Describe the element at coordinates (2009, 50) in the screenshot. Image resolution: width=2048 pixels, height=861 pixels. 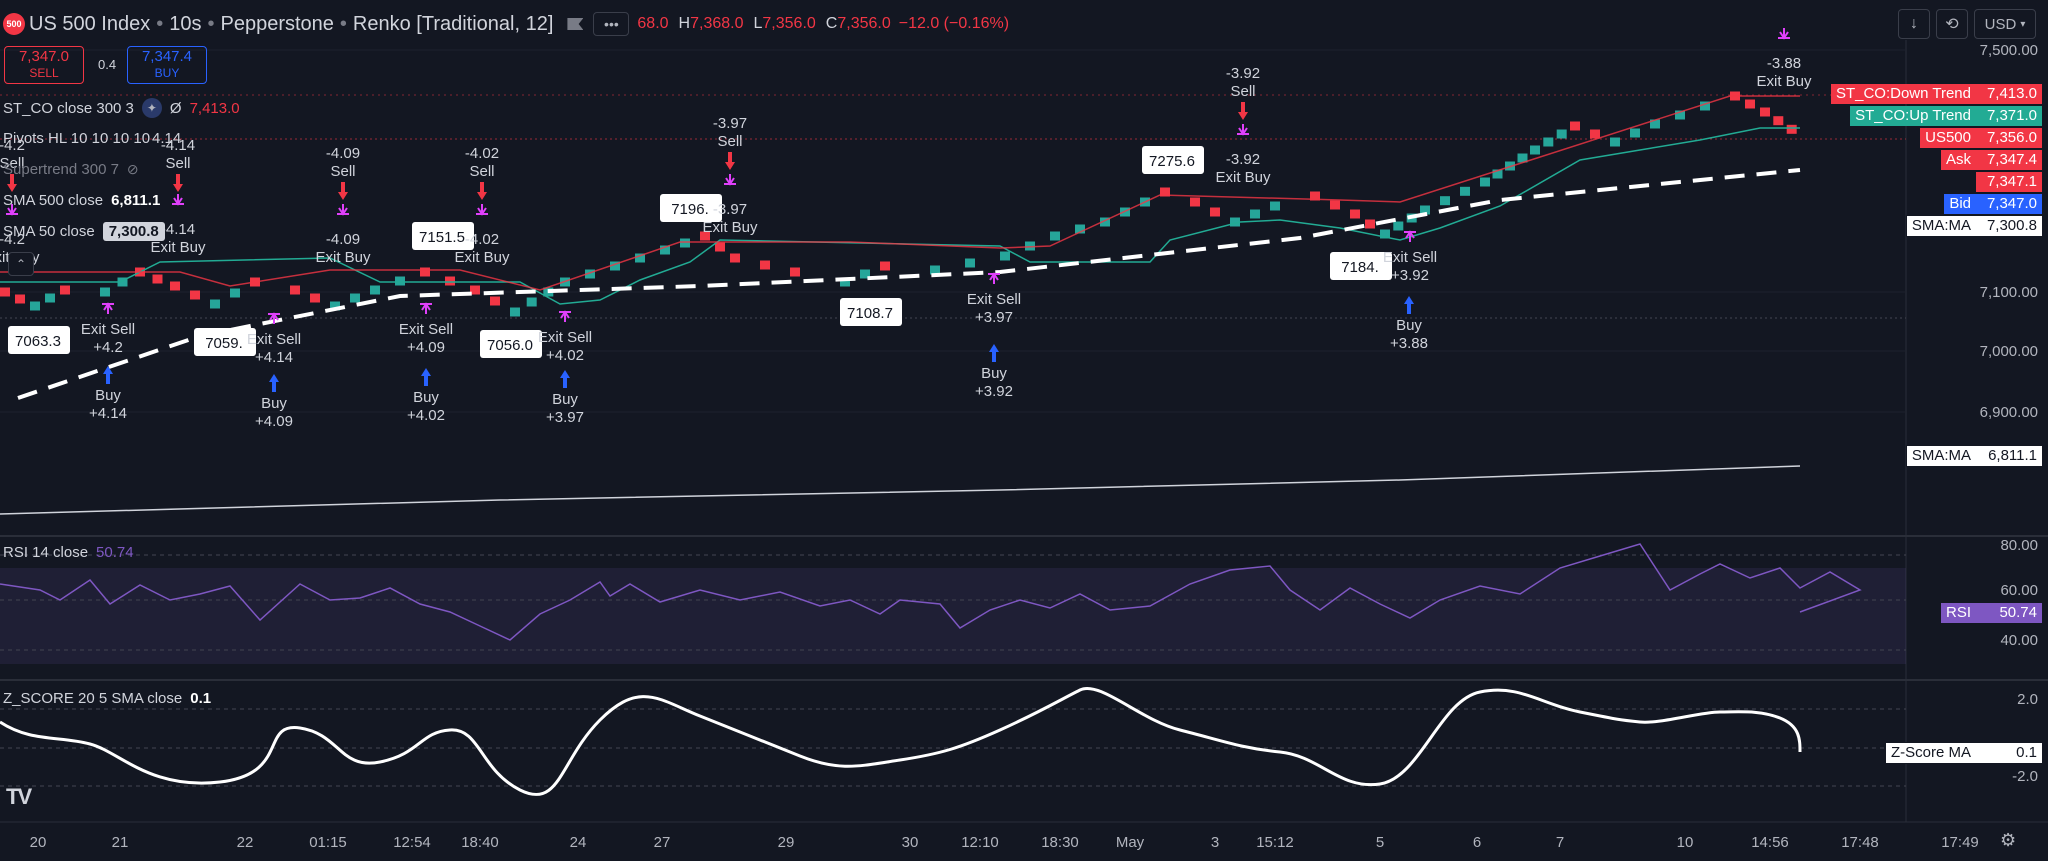
I see `price-tick: 7,500.00` at that location.